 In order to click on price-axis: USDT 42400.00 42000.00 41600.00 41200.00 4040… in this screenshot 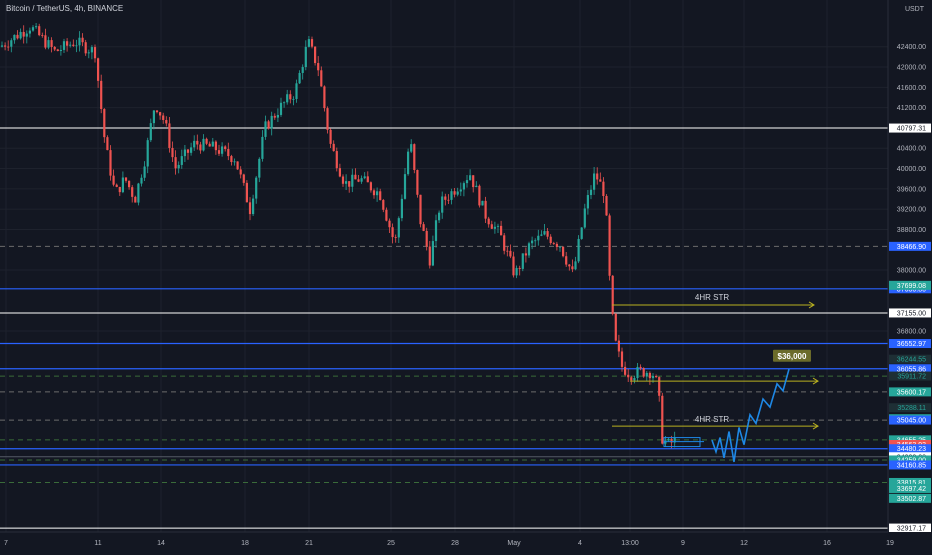, I will do `click(909, 266)`.